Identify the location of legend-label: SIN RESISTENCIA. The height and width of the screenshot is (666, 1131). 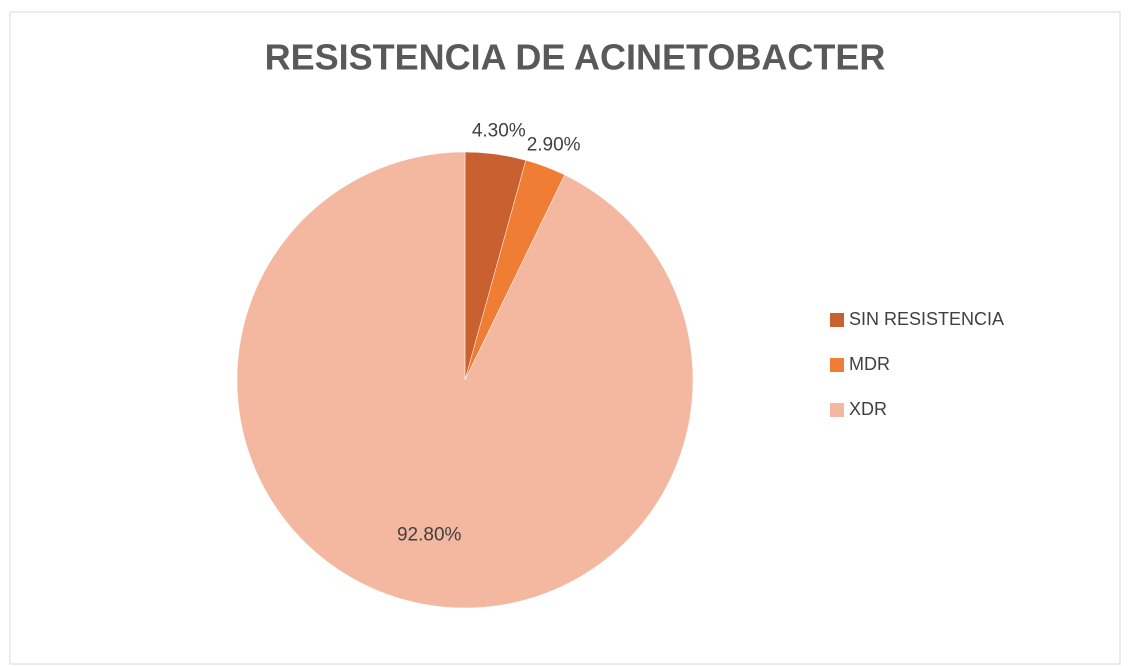
(926, 319).